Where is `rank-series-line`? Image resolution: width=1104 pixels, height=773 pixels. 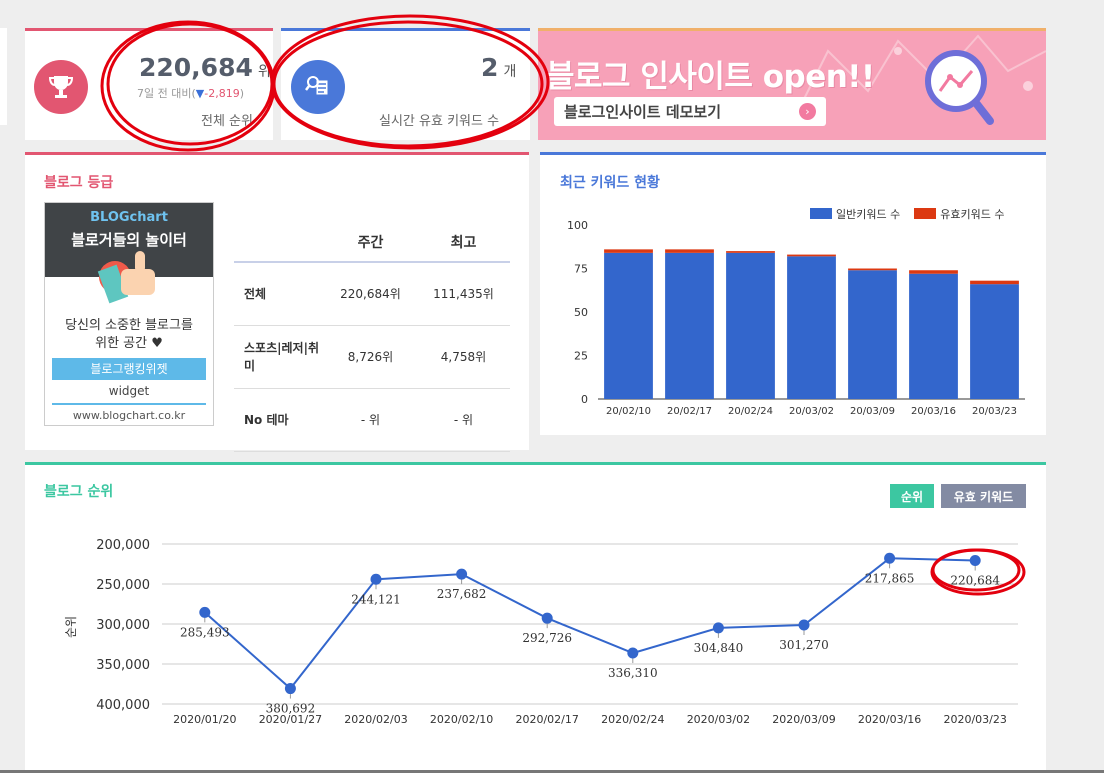 rank-series-line is located at coordinates (590, 624).